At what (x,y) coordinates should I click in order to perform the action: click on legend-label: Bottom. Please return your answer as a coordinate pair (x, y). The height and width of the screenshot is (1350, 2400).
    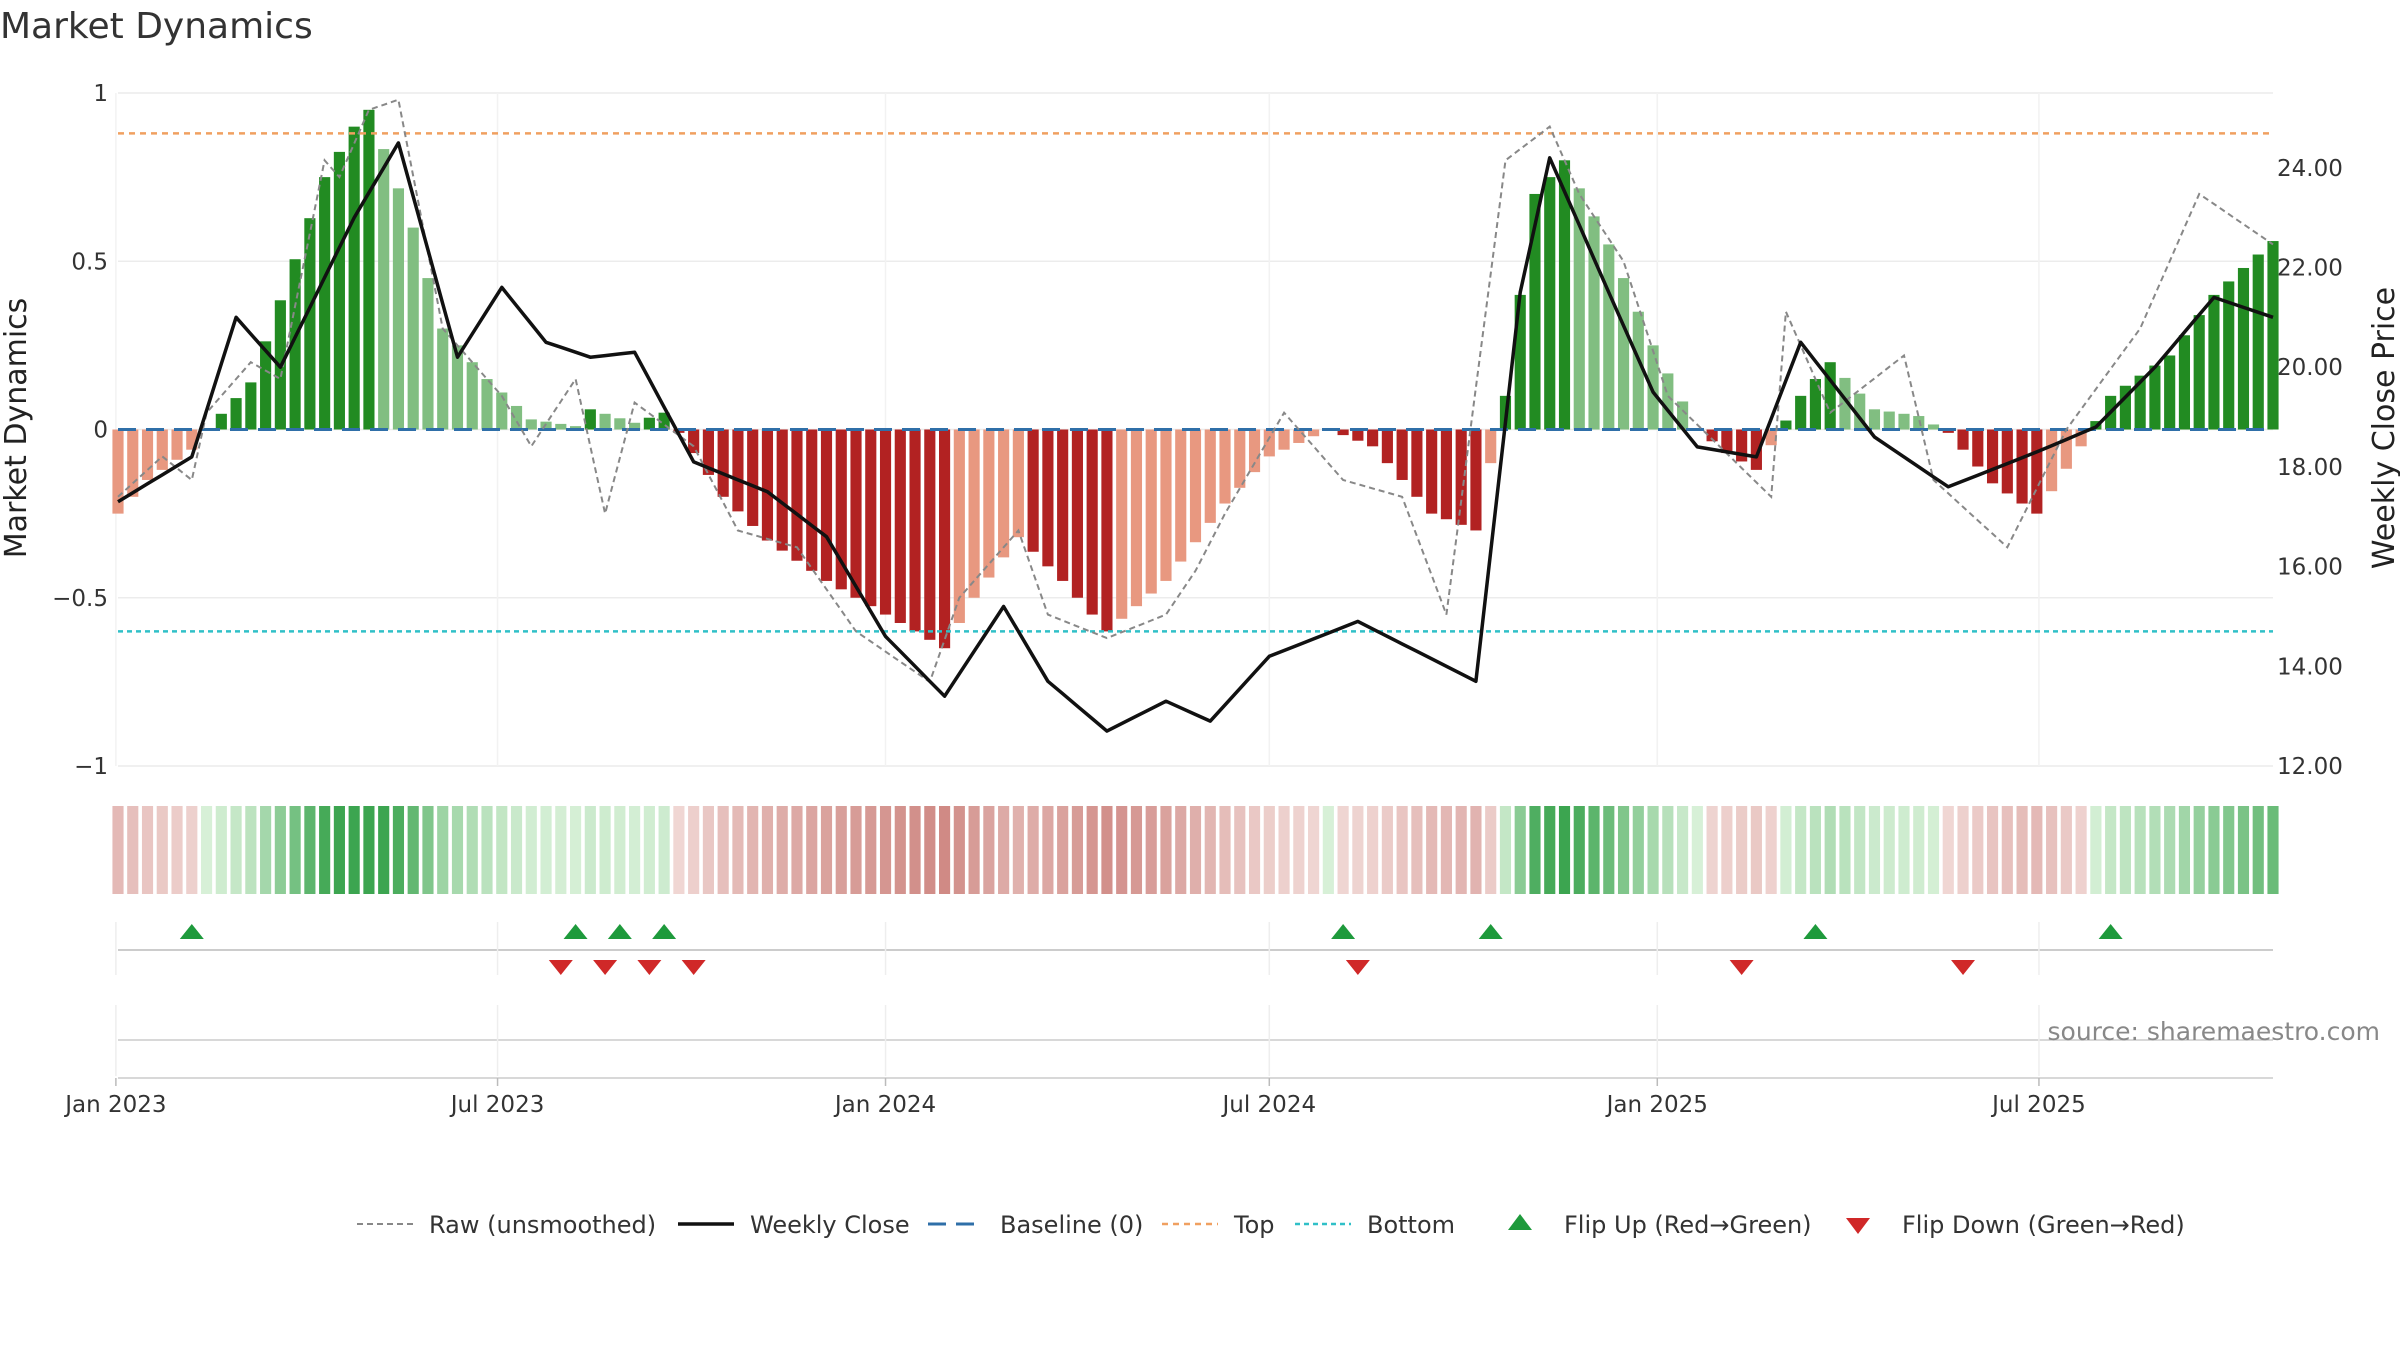
    Looking at the image, I should click on (1411, 1225).